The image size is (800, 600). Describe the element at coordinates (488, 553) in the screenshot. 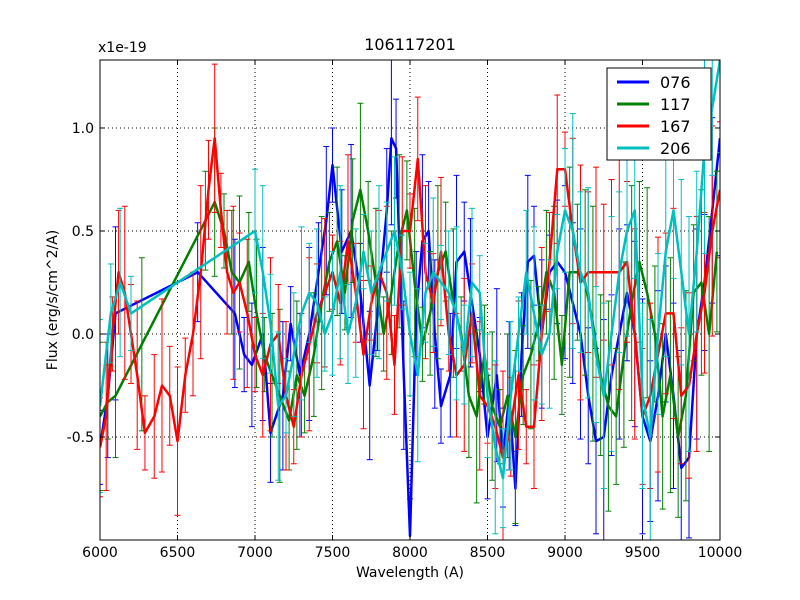

I see `x-tick-label: 8500` at that location.